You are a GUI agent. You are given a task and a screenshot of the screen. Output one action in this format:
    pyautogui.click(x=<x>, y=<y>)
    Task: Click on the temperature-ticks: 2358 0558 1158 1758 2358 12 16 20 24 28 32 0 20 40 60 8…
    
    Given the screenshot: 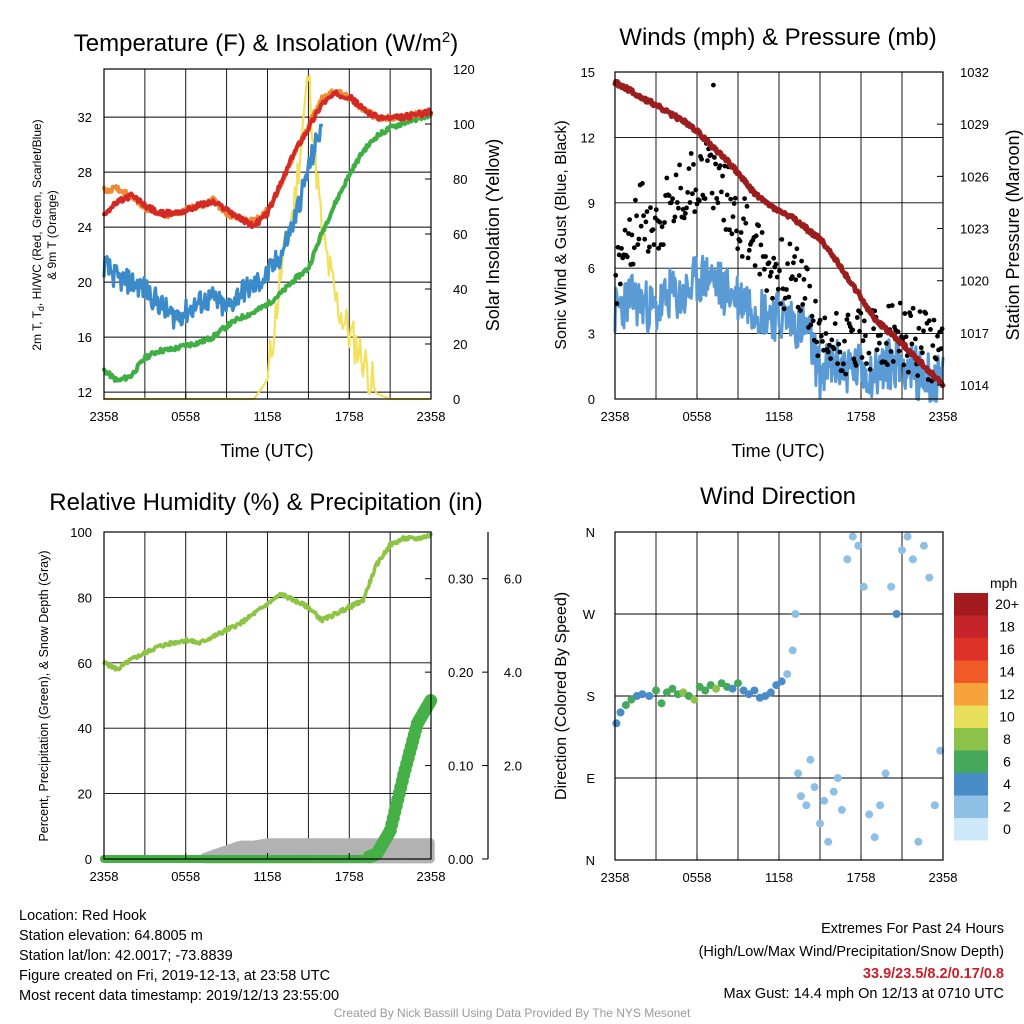 What is the action you would take?
    pyautogui.click(x=276, y=243)
    